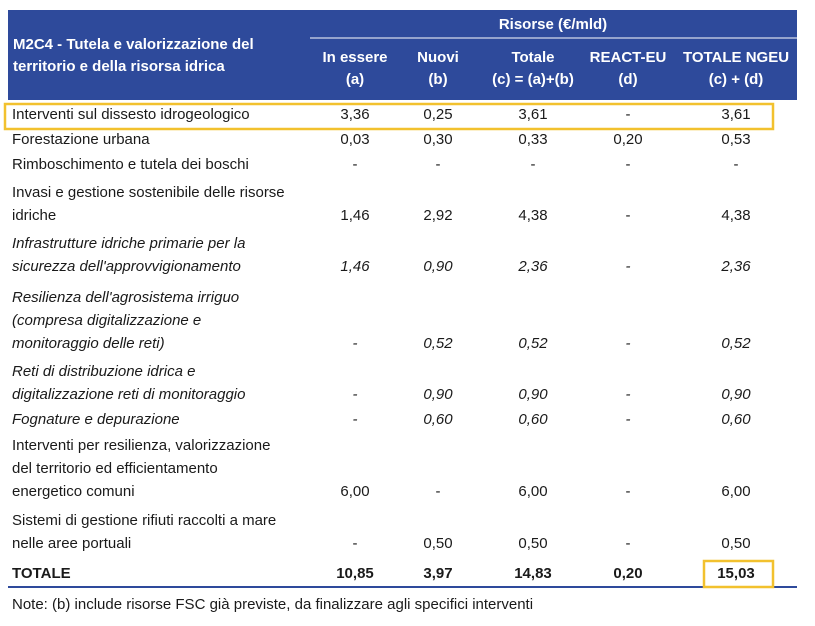 This screenshot has height=626, width=815. Describe the element at coordinates (437, 79) in the screenshot. I see `column-header: (b)` at that location.